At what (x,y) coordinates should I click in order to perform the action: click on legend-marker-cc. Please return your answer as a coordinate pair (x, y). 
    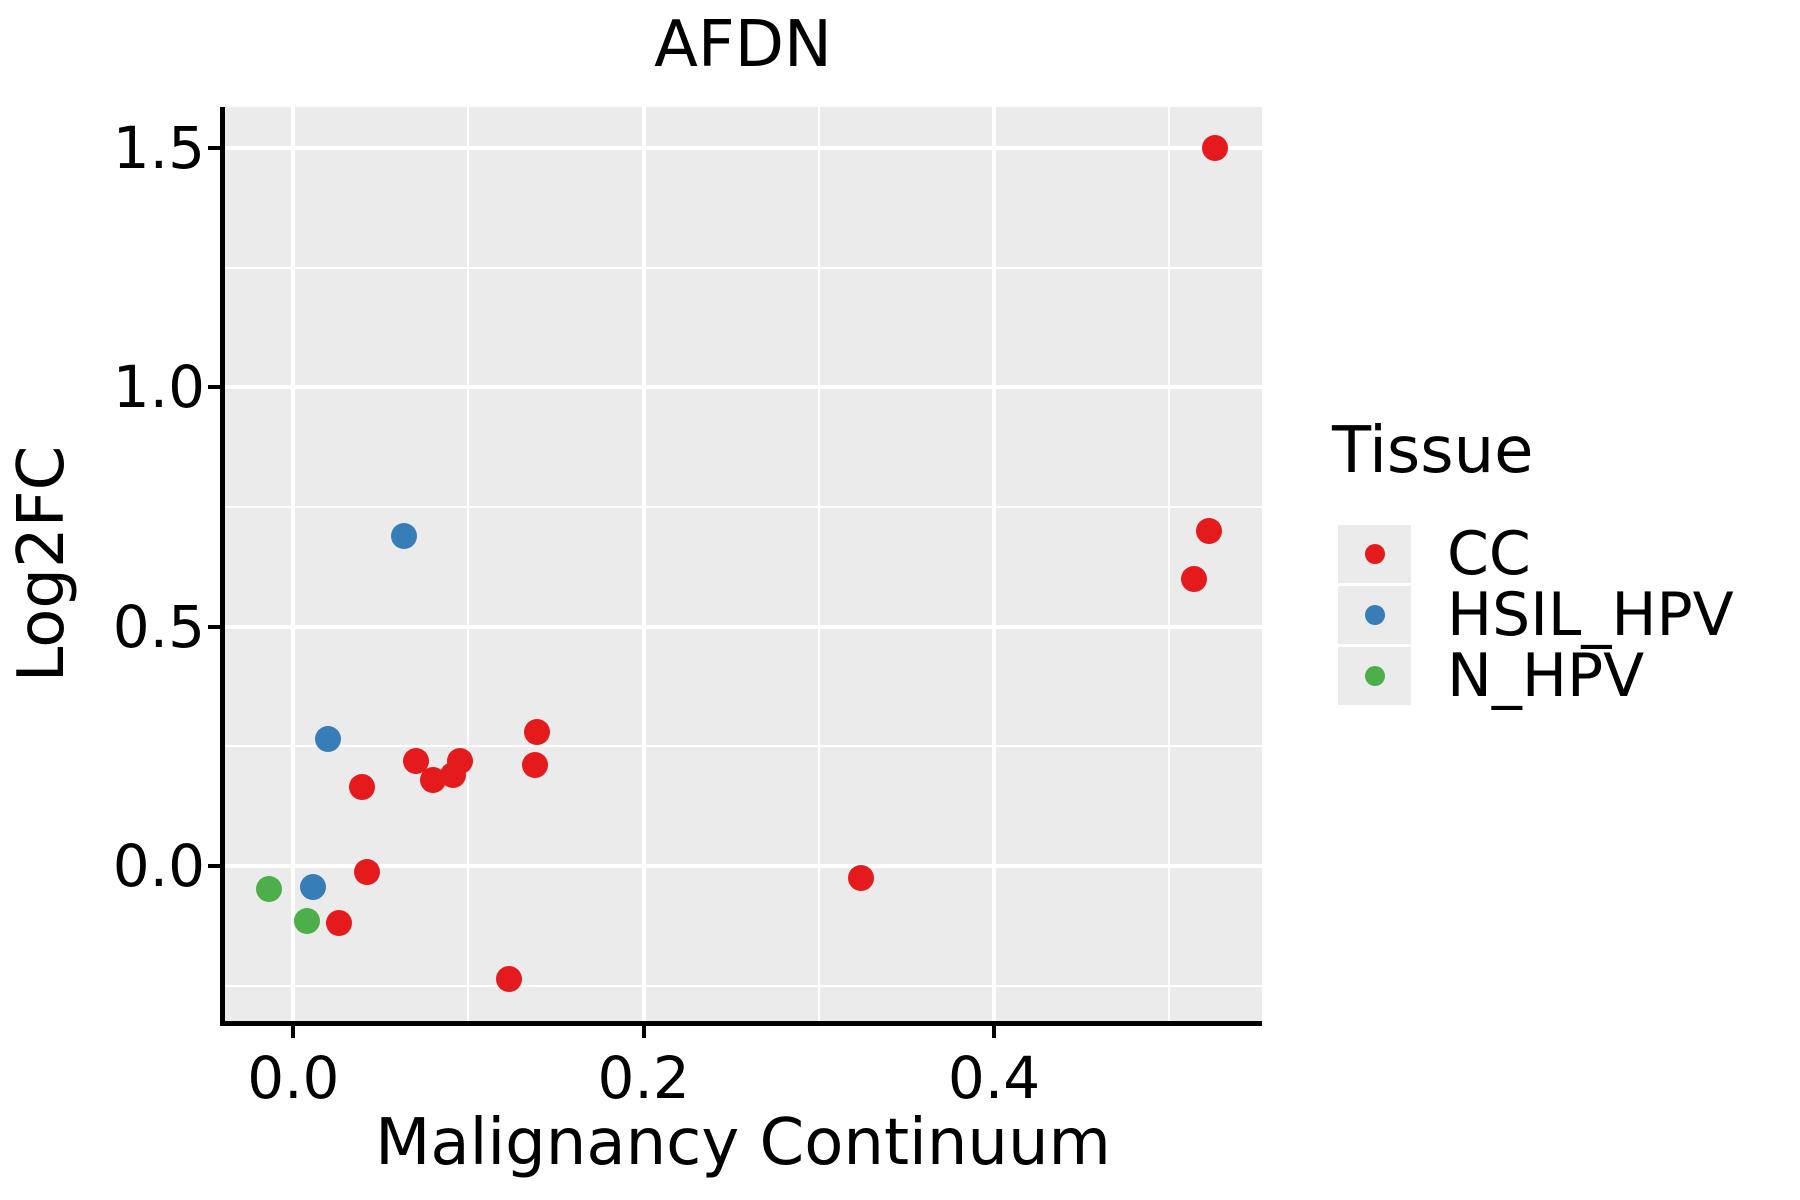
    Looking at the image, I should click on (1374, 553).